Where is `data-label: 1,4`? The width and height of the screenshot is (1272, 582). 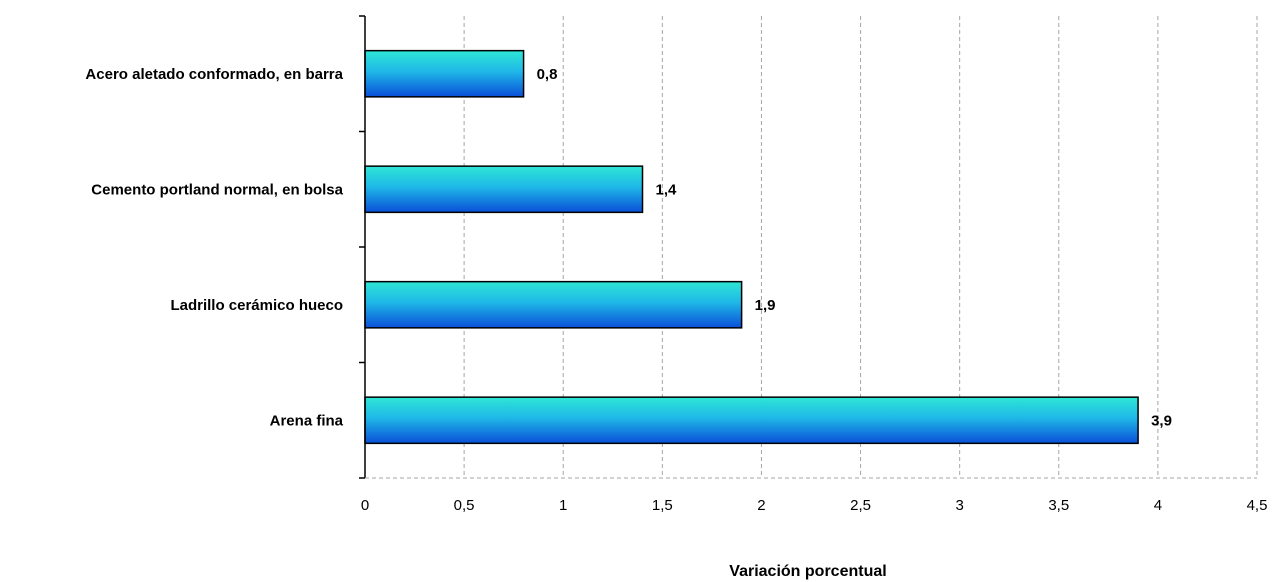 data-label: 1,4 is located at coordinates (667, 189).